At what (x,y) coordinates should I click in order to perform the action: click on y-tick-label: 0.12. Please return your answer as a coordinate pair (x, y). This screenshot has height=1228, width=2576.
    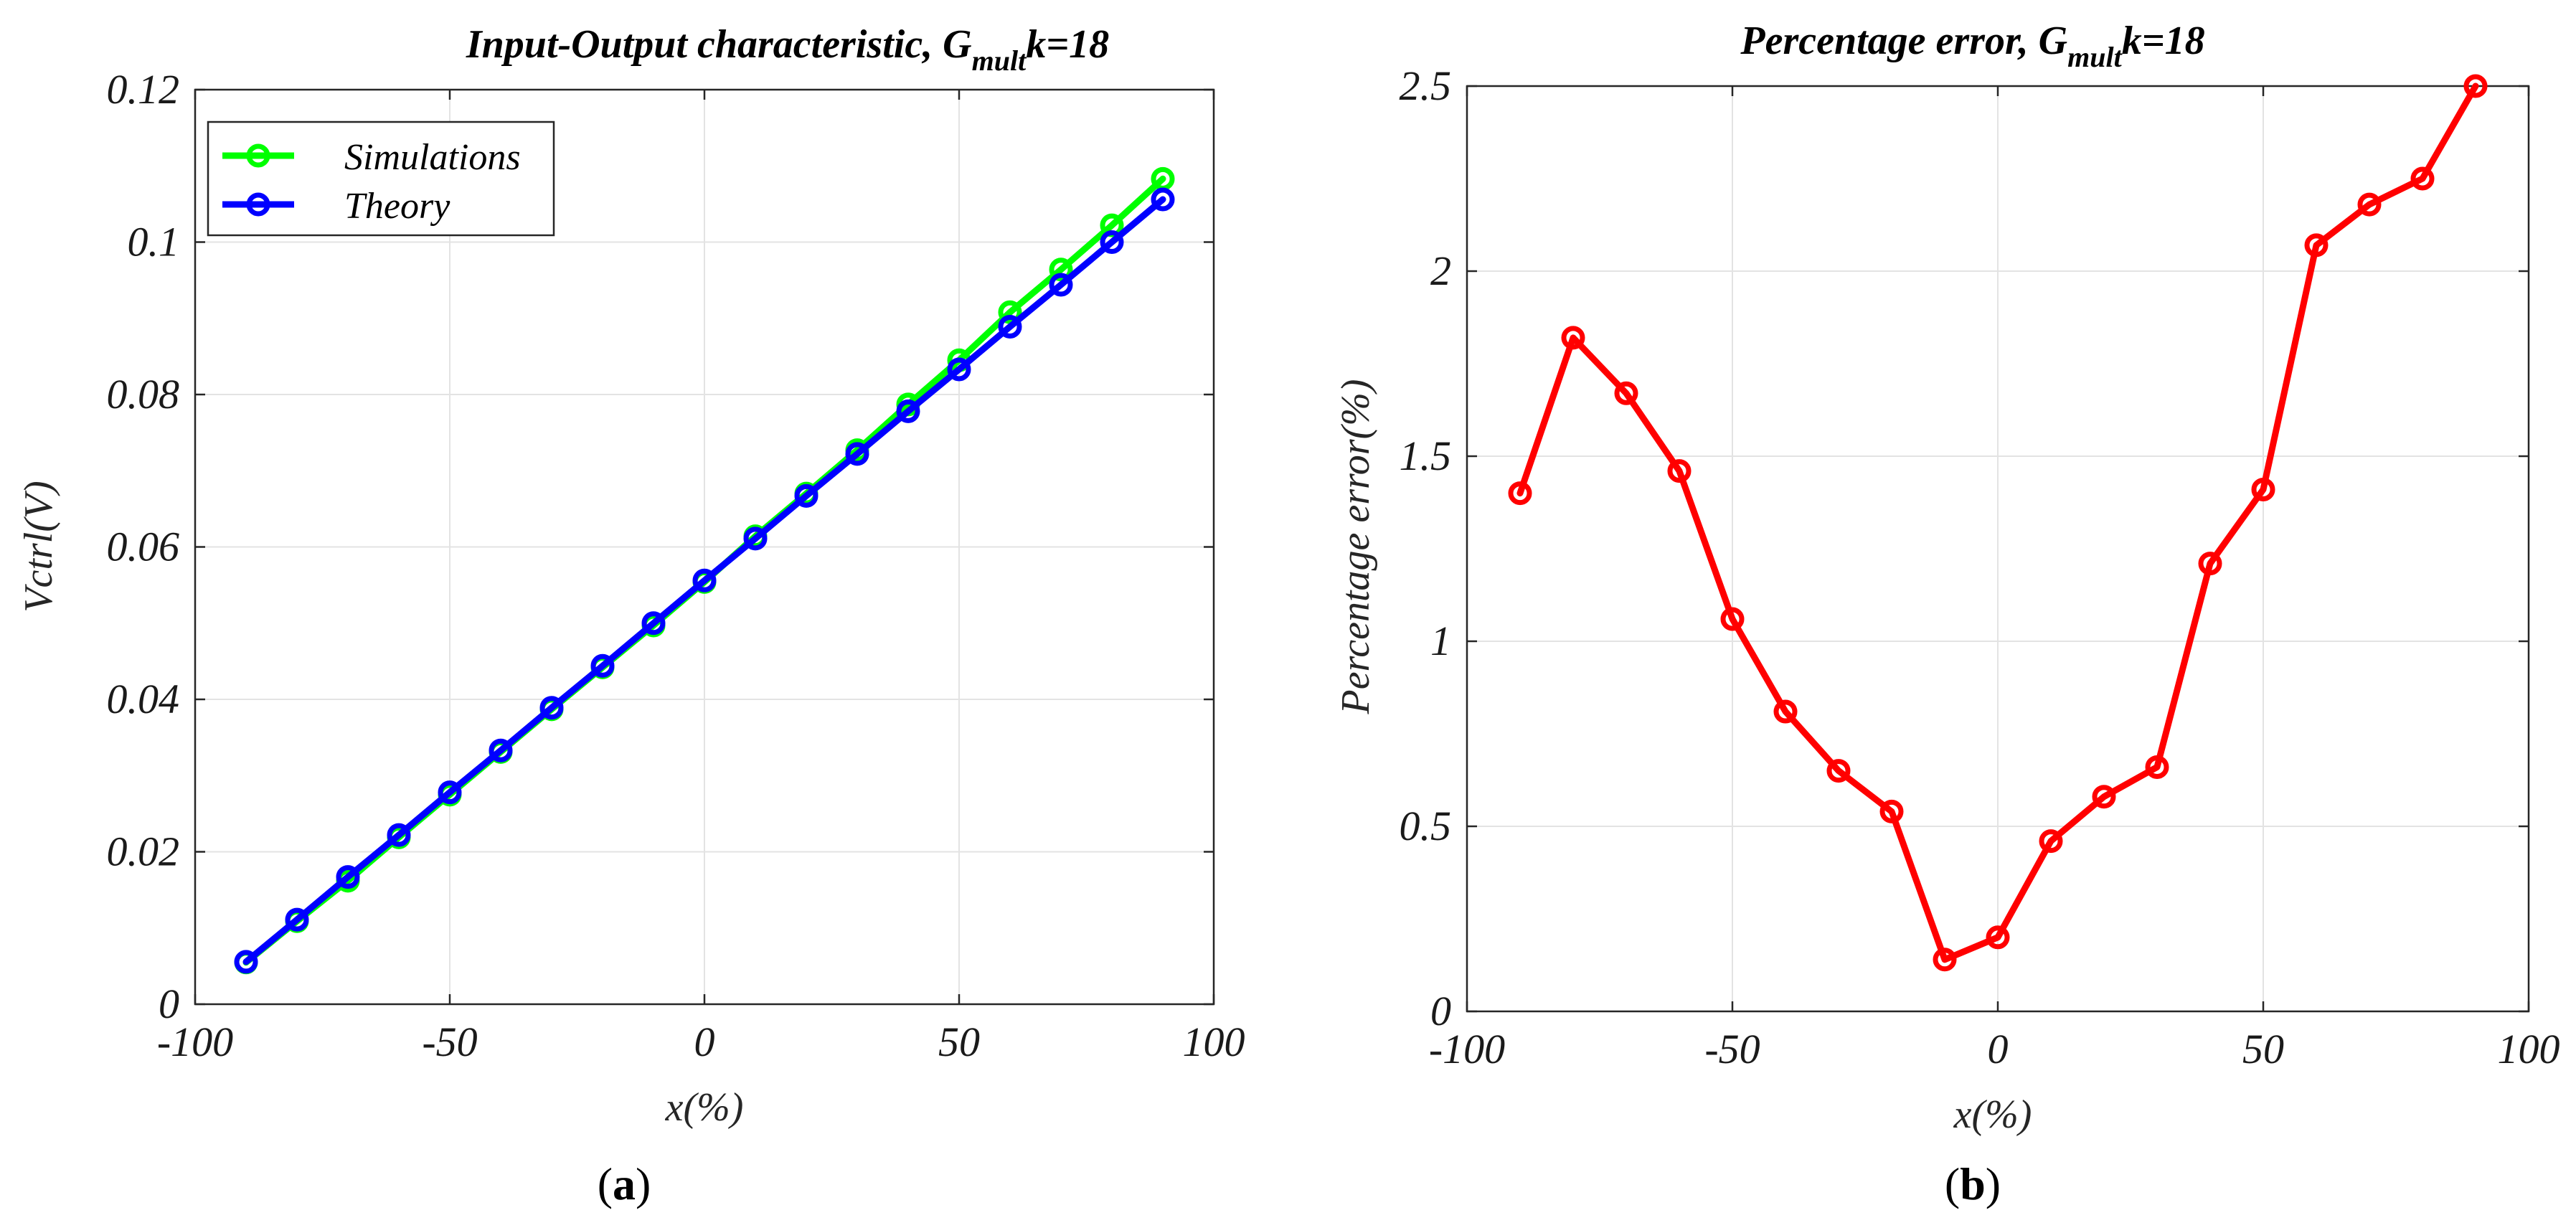
    Looking at the image, I should click on (143, 89).